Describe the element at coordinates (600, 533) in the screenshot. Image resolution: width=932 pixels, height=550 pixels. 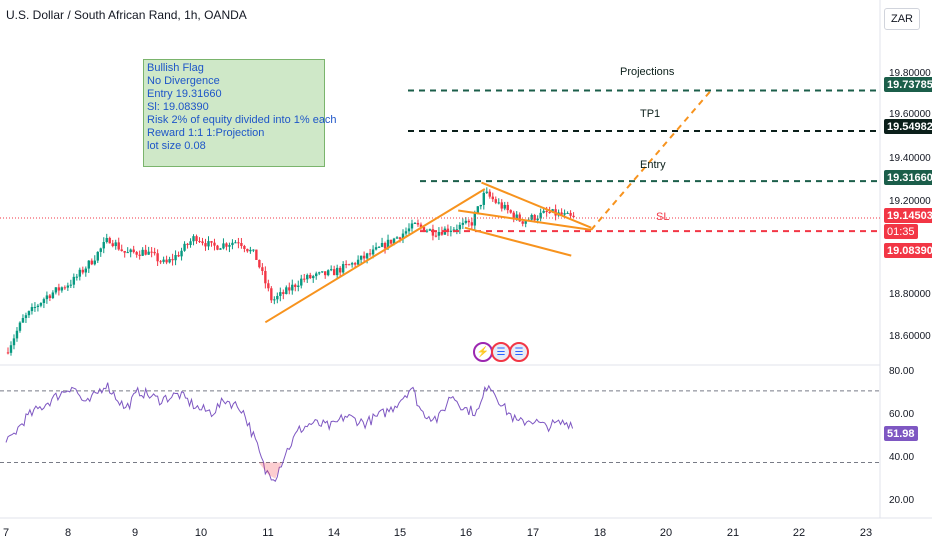
I see `date-label: 18` at that location.